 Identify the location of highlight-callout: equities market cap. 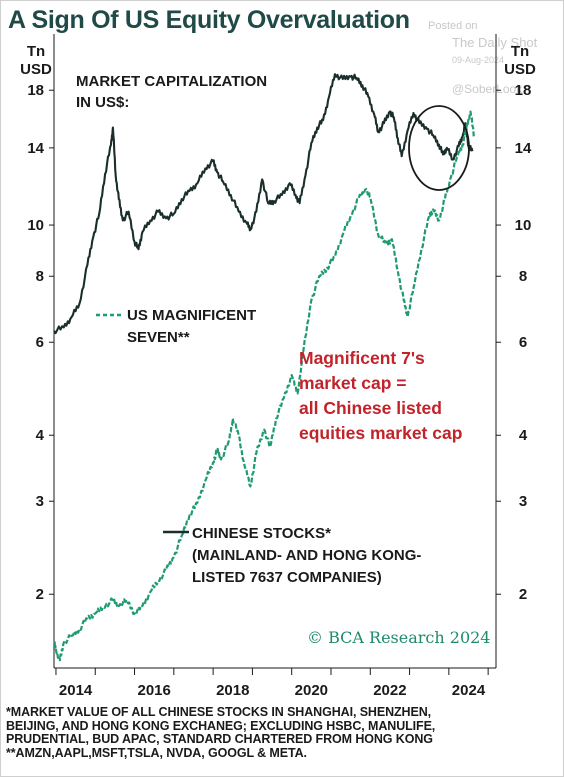
(380, 433).